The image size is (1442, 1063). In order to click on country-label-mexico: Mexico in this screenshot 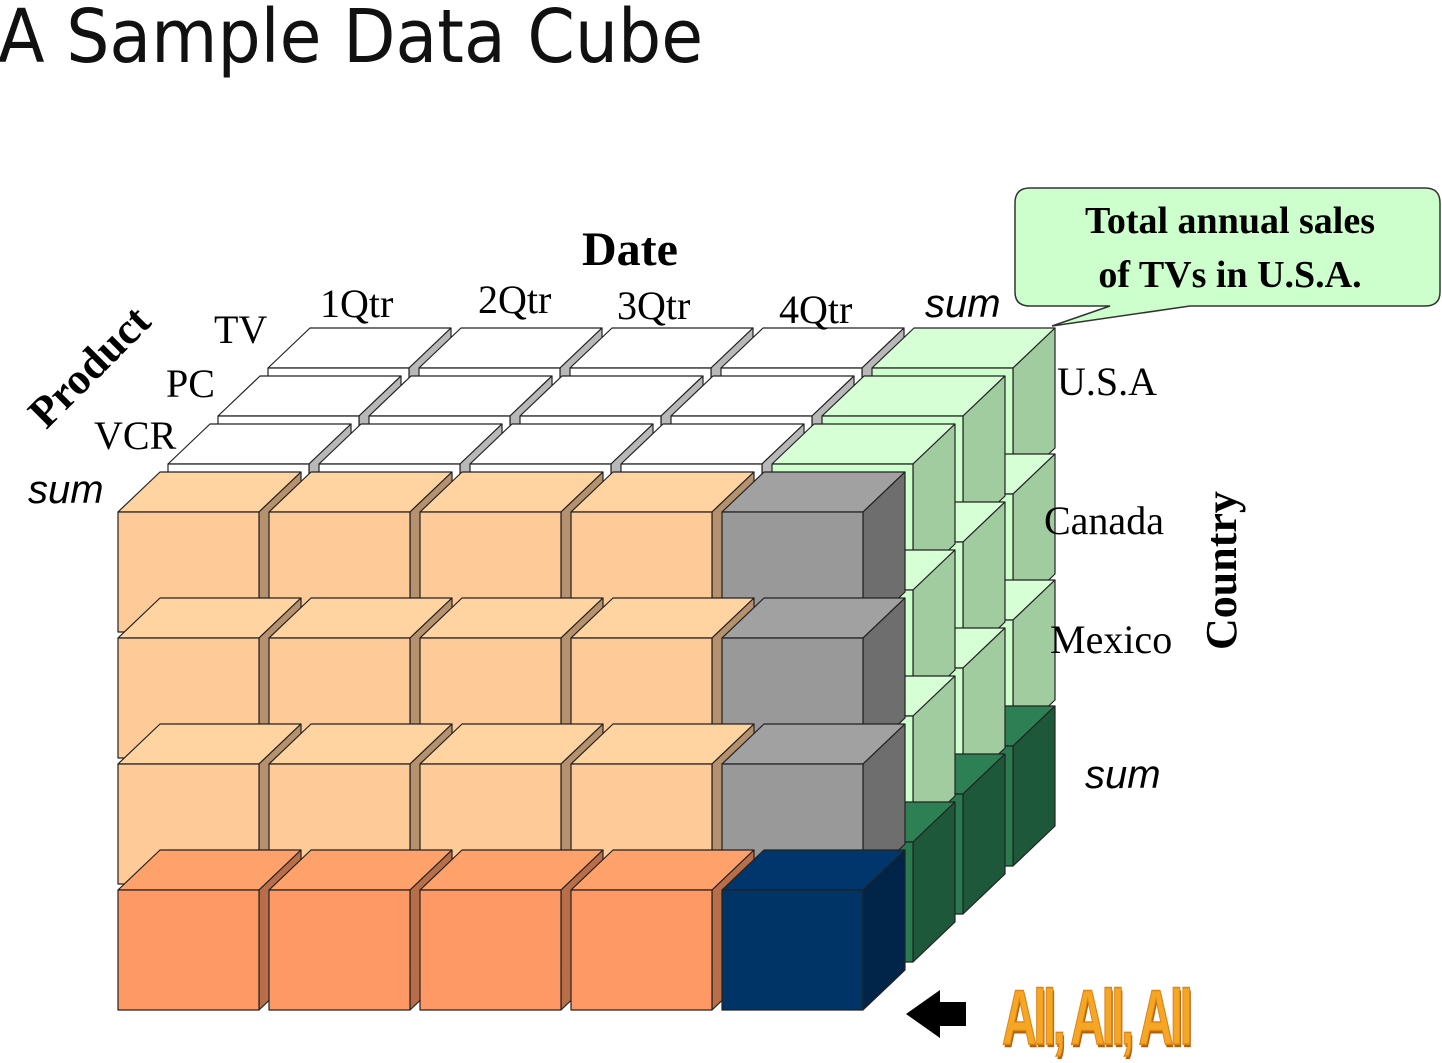, I will do `click(1111, 639)`.